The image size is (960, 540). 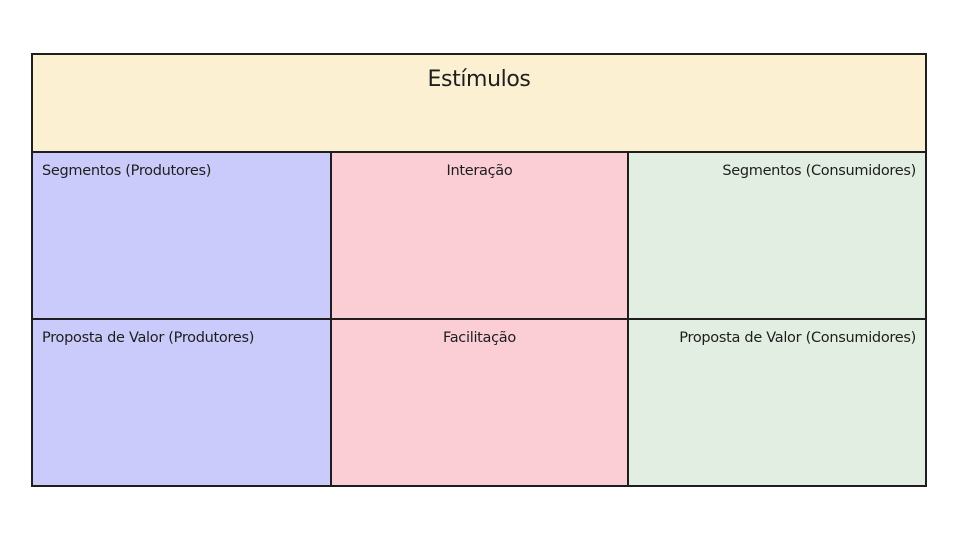 What do you see at coordinates (479, 235) in the screenshot?
I see `interaction-block: Interação` at bounding box center [479, 235].